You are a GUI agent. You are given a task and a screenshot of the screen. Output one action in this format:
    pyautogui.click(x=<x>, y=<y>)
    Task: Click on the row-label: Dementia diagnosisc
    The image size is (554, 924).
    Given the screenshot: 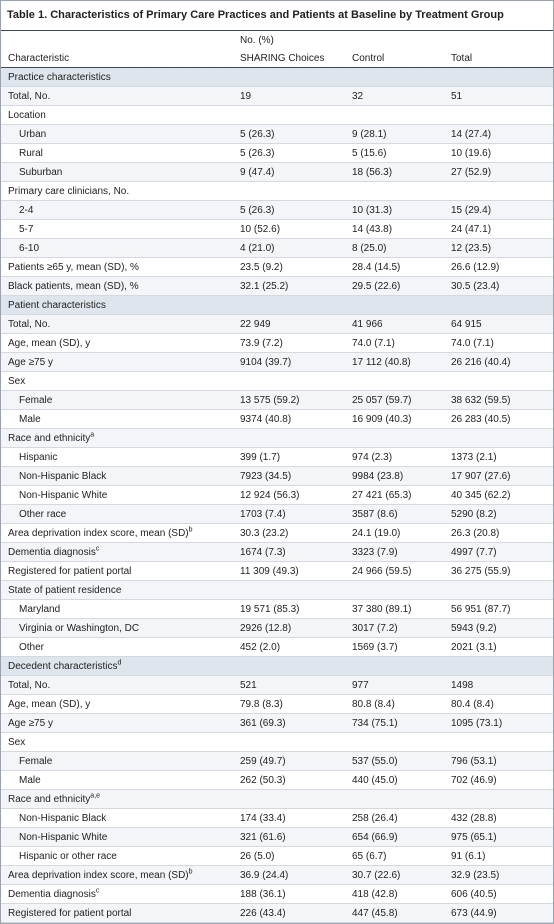 What is the action you would take?
    pyautogui.click(x=120, y=552)
    